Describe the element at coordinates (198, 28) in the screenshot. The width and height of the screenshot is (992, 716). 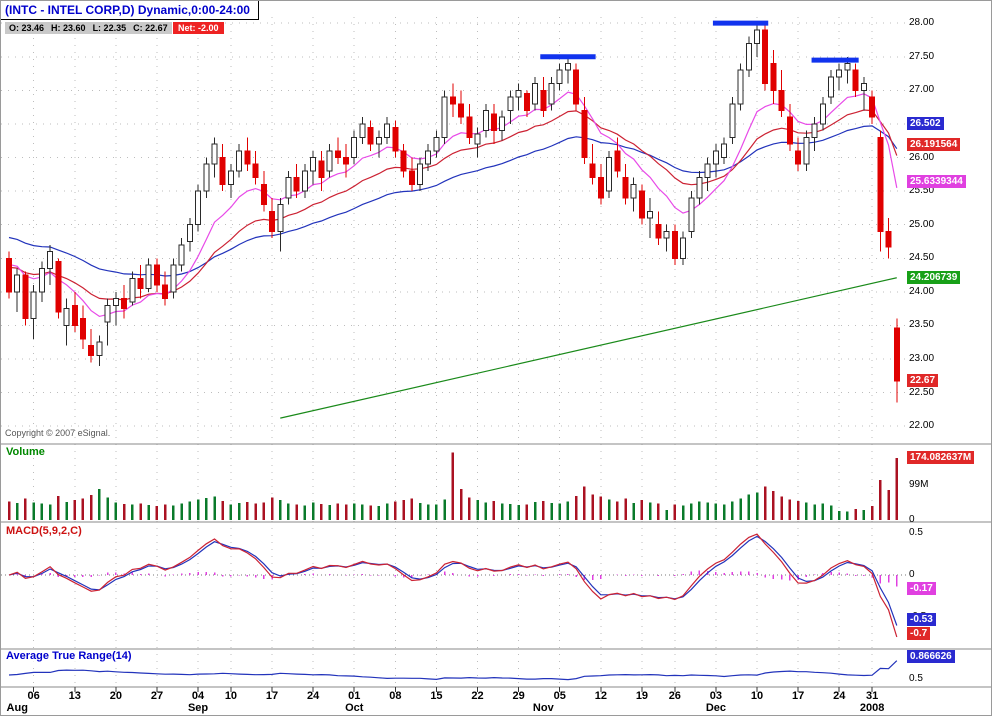
I see `net-change-badge: Net: -2.00` at that location.